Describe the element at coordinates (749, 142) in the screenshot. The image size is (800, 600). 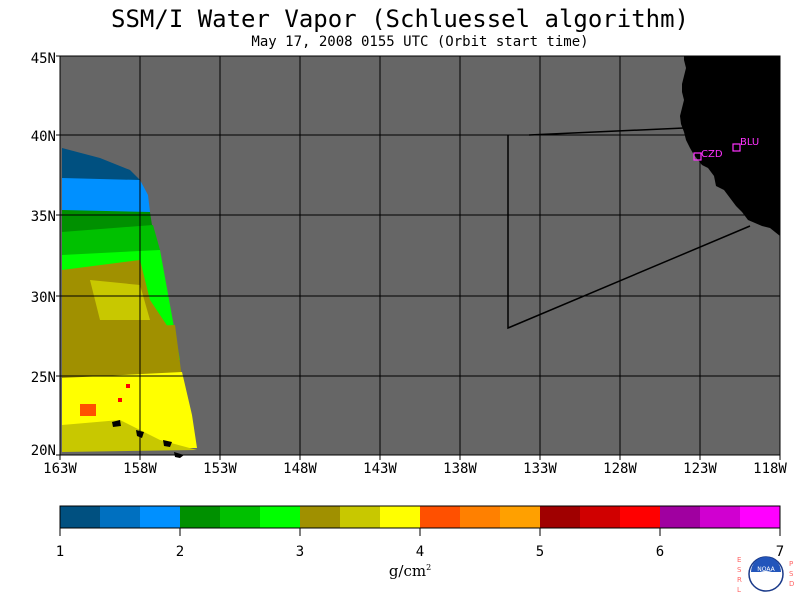
I see `site-label-blu: BLU` at that location.